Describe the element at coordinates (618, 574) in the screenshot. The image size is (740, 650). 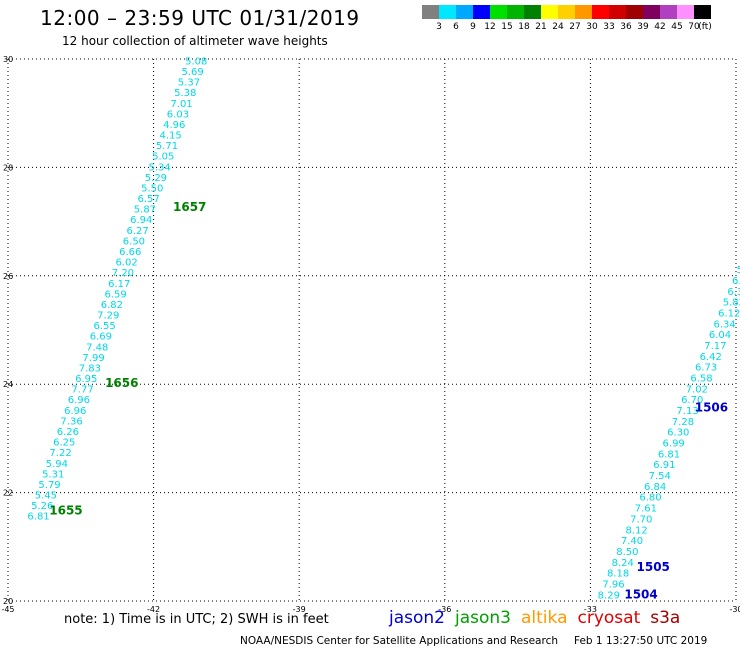
I see `wave-height-value: 8.18` at that location.